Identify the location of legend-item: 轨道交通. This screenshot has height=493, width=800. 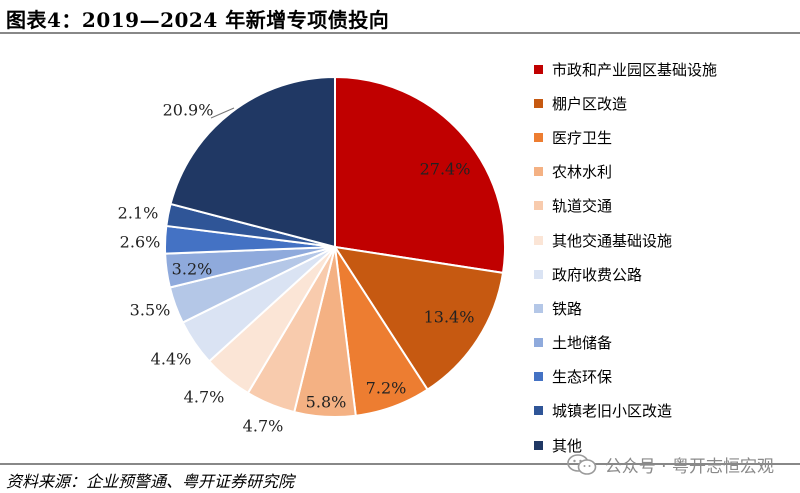
(625, 206).